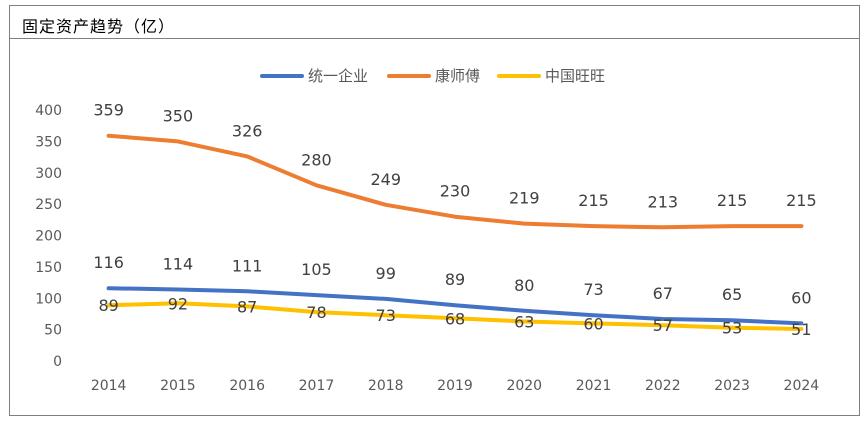 The image size is (868, 426). What do you see at coordinates (247, 306) in the screenshot?
I see `data-label: 87` at bounding box center [247, 306].